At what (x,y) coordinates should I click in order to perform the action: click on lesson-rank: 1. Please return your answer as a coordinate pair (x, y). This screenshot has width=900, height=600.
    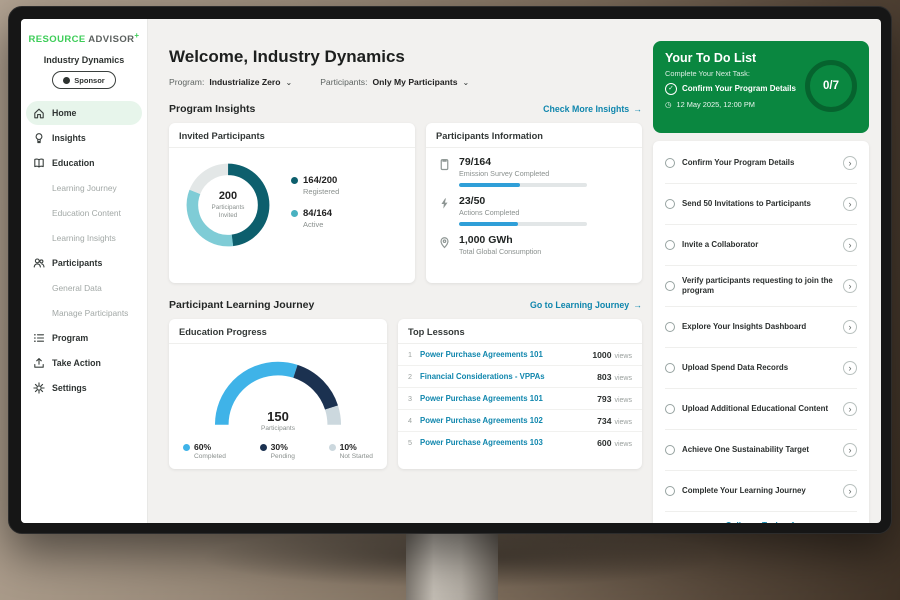
    Looking at the image, I should click on (410, 354).